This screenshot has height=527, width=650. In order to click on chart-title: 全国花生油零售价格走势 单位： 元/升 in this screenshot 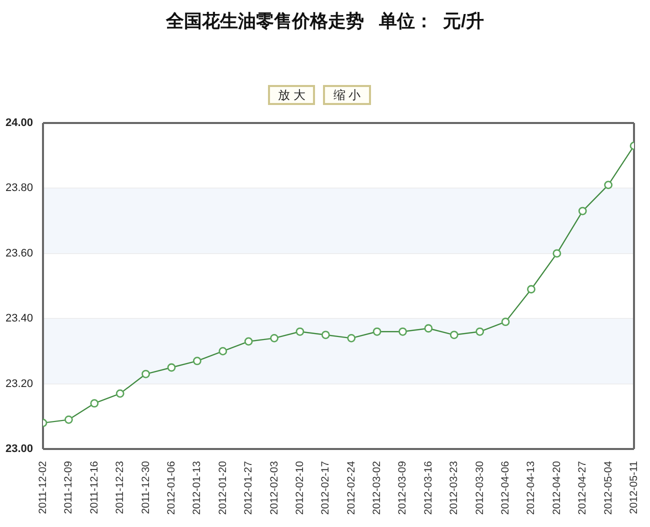, I will do `click(324, 21)`.